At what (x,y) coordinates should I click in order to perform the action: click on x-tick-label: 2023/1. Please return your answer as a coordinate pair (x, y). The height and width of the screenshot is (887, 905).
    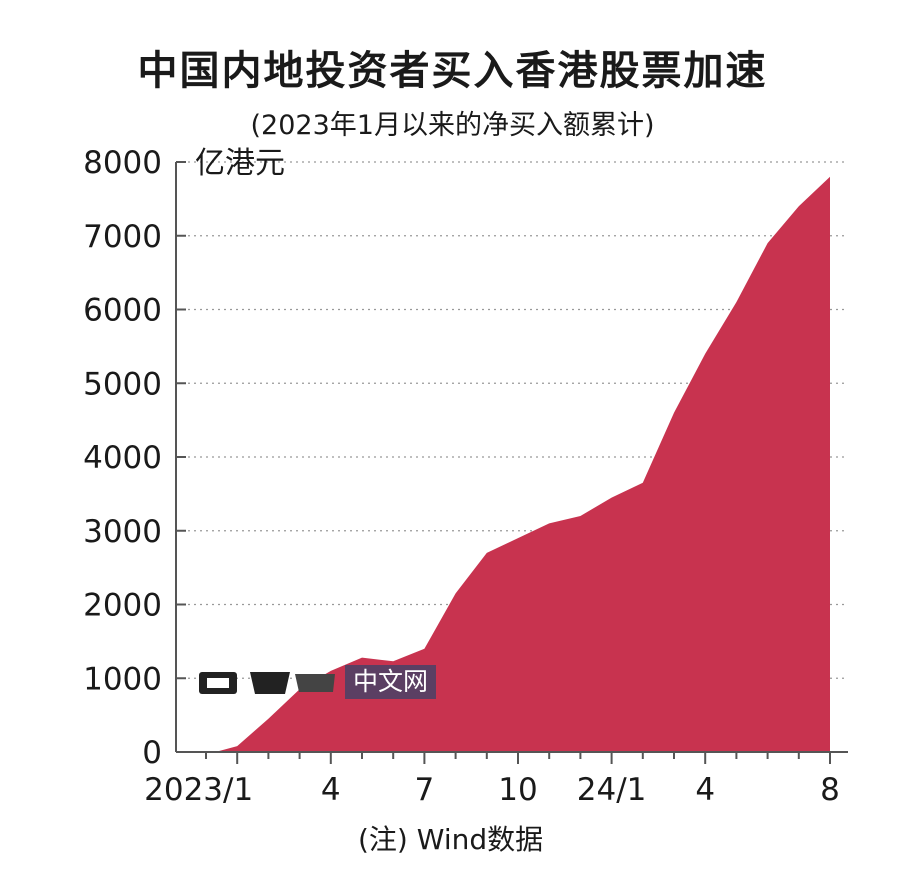
    Looking at the image, I should click on (198, 790).